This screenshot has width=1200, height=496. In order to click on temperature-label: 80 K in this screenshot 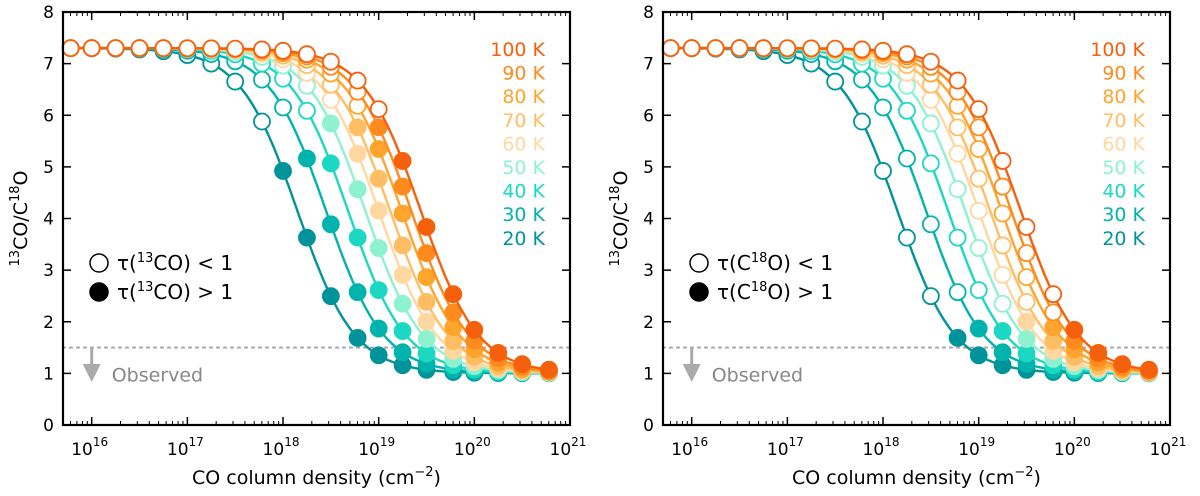, I will do `click(523, 97)`.